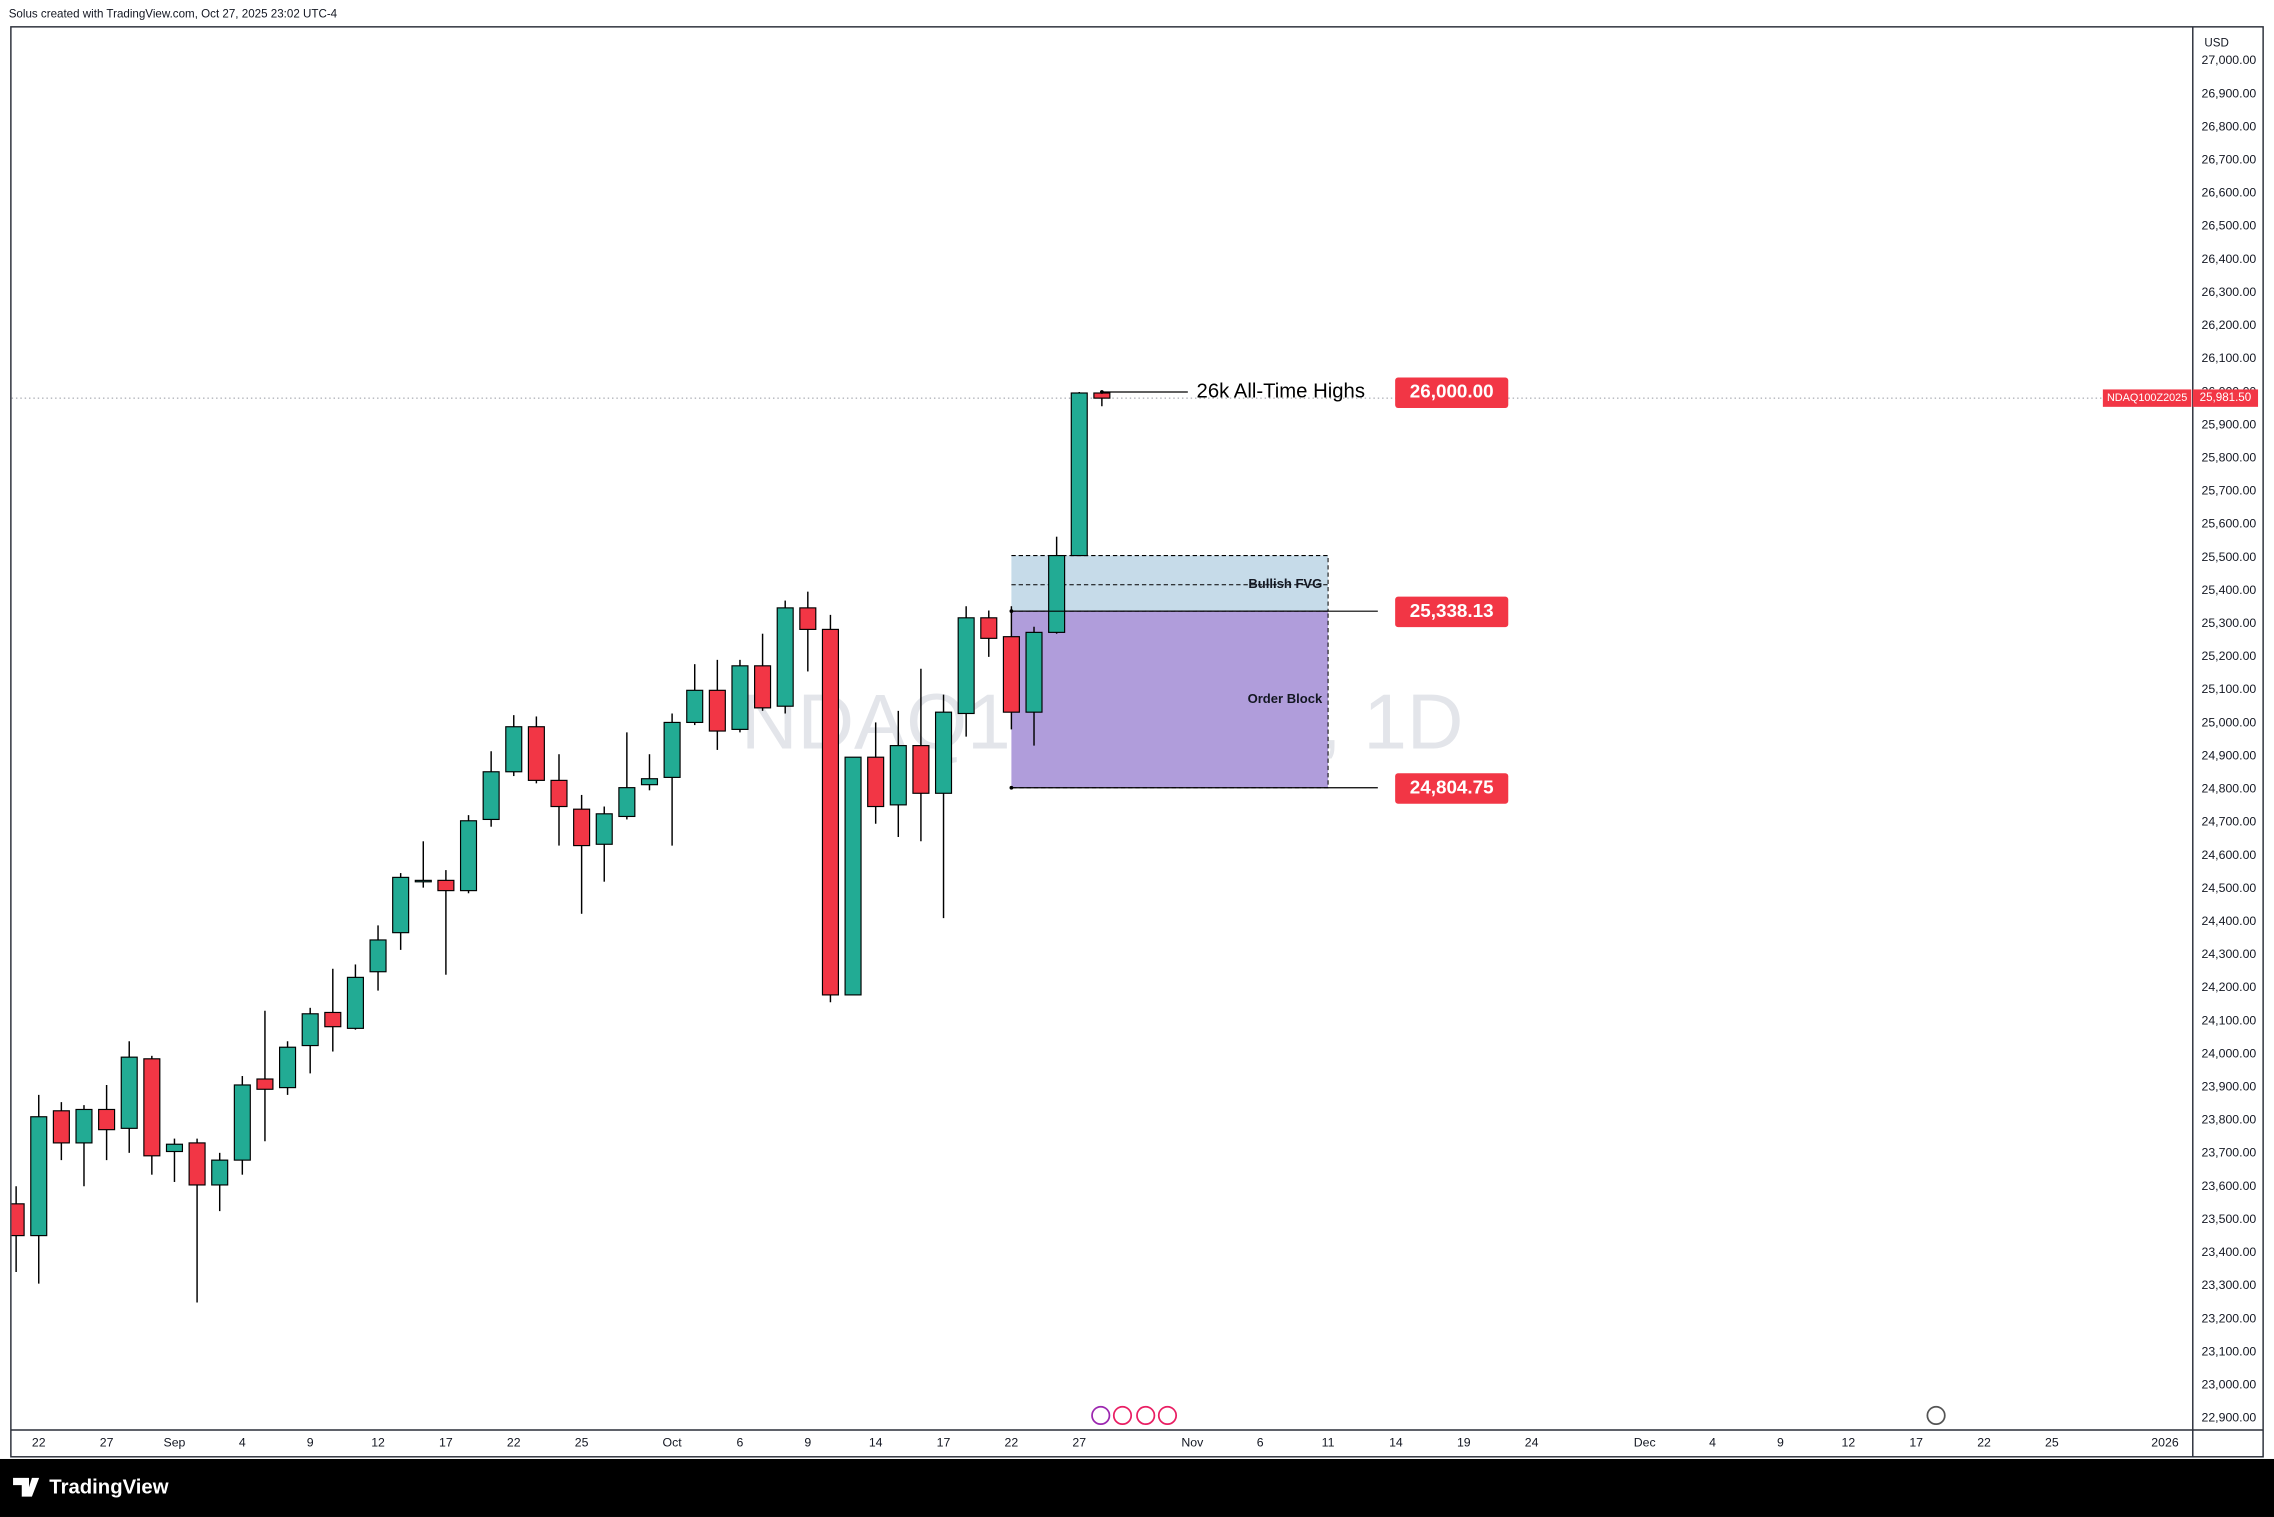 The image size is (2274, 1517). Describe the element at coordinates (1645, 1442) in the screenshot. I see `x-tick-label: Dec` at that location.